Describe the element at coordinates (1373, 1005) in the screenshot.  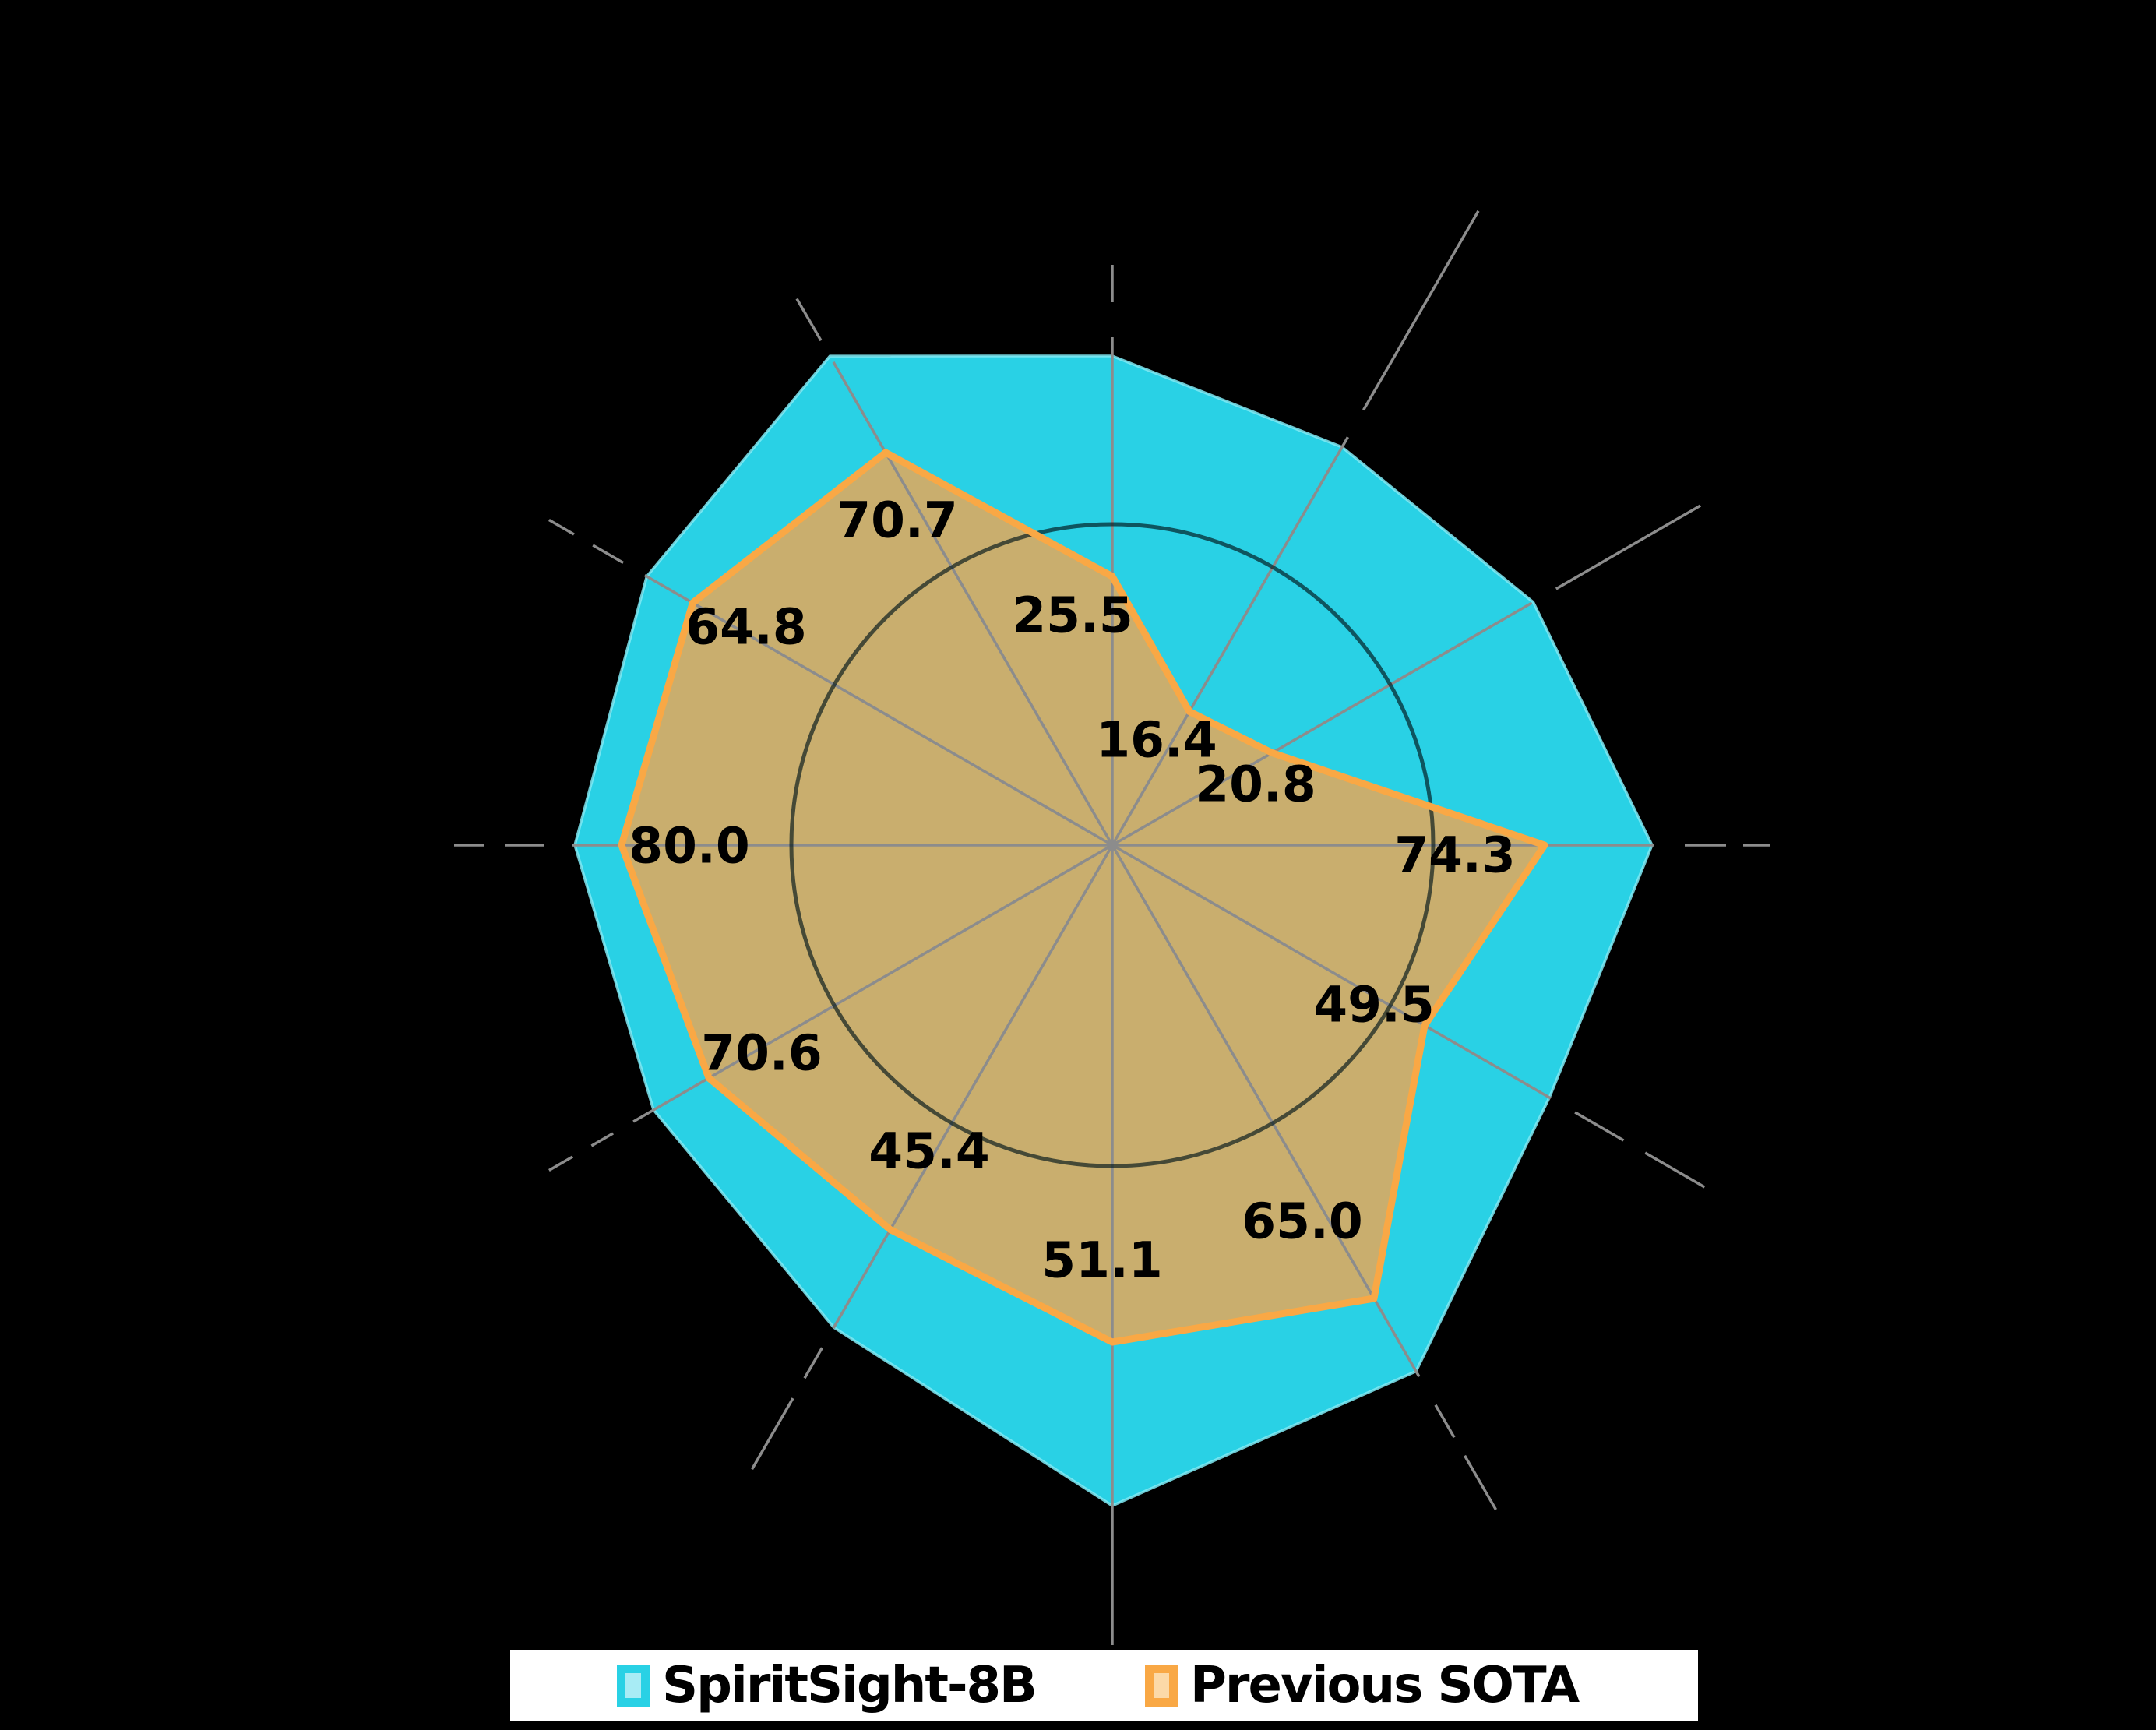
I see `value-label: 49.5` at that location.